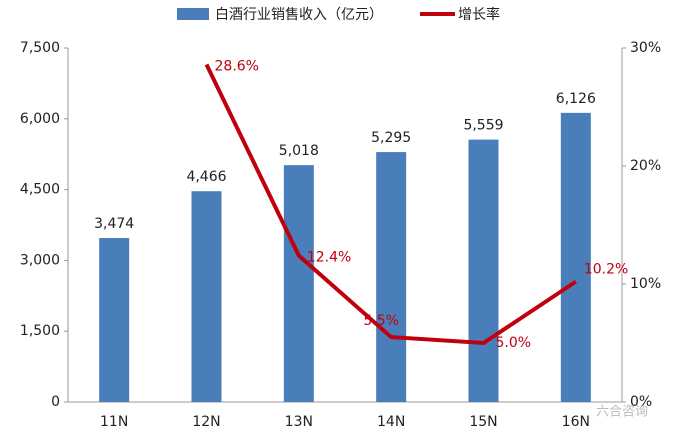 The image size is (679, 438). I want to click on legend-swatch, so click(193, 14).